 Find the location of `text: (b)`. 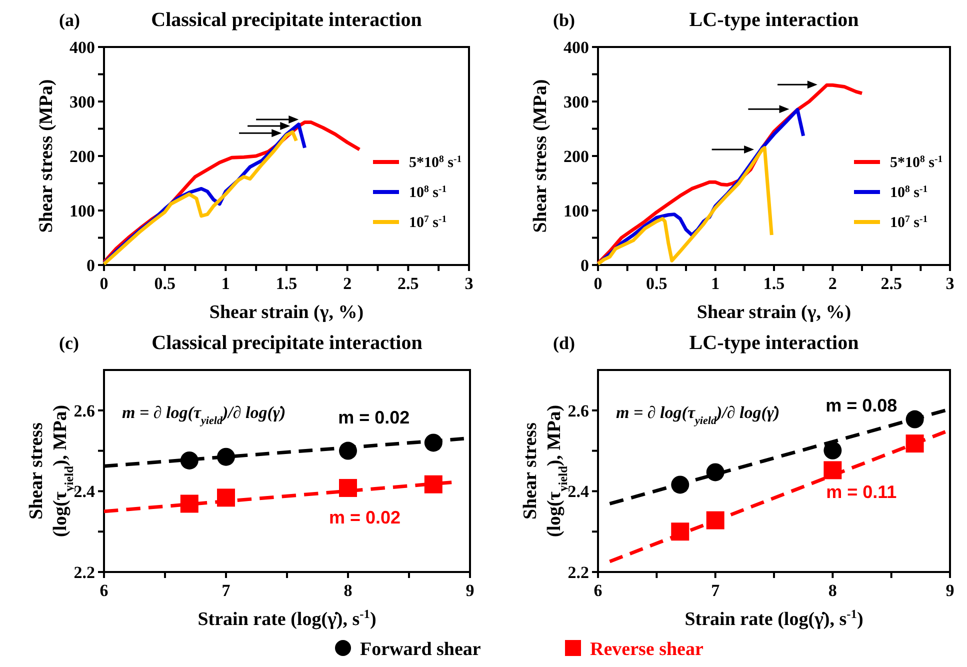

text: (b) is located at coordinates (564, 20).